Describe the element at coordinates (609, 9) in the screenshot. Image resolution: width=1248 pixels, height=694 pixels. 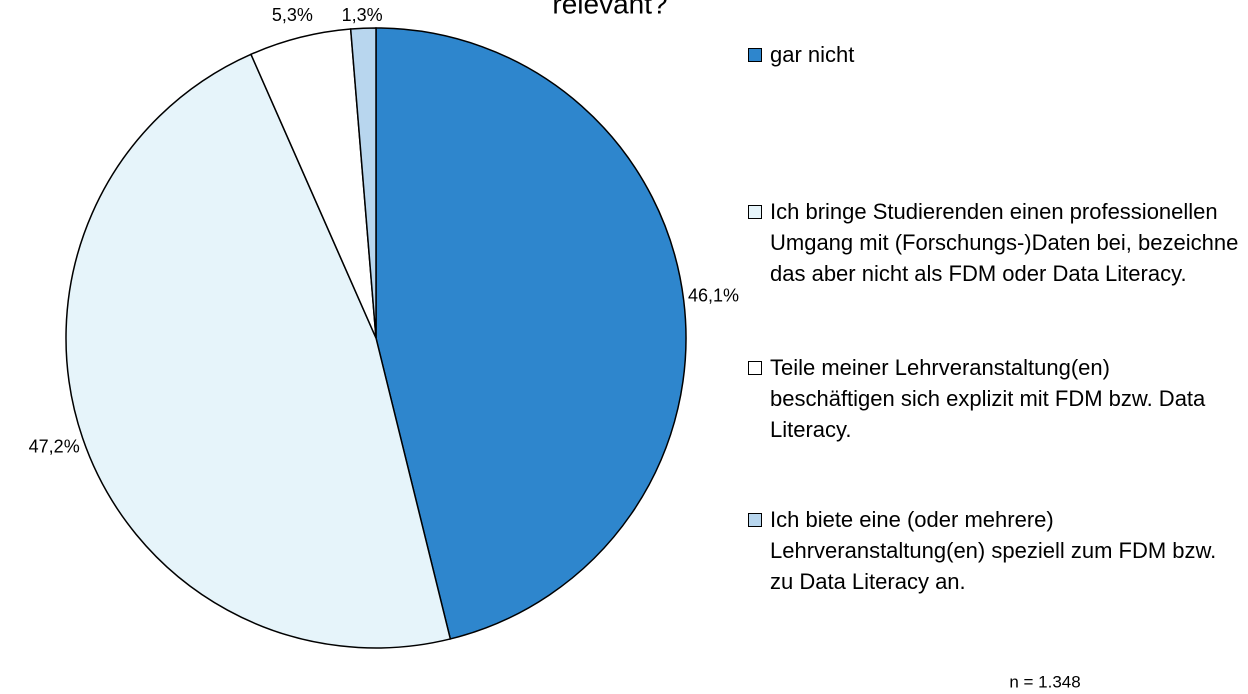
I see `chart-title: relevant?` at that location.